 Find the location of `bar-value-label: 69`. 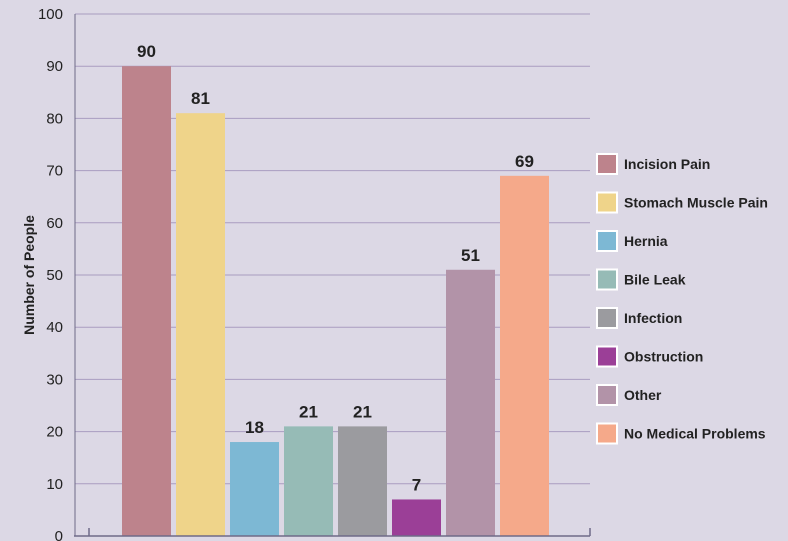

bar-value-label: 69 is located at coordinates (524, 161).